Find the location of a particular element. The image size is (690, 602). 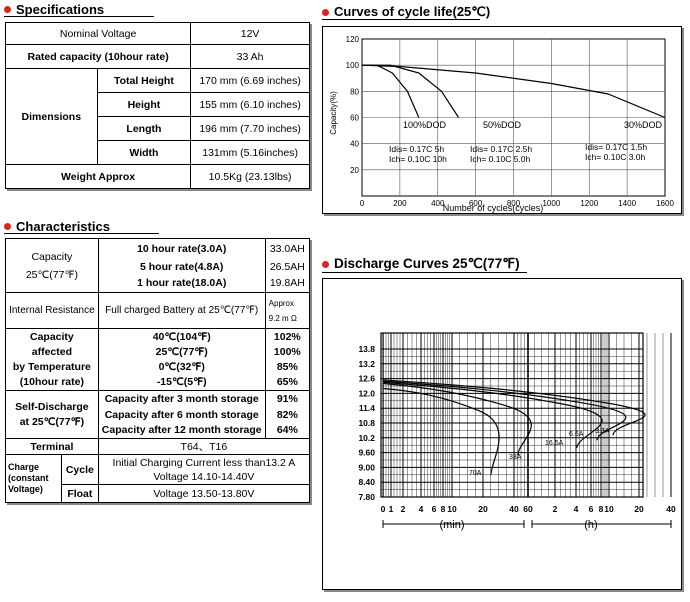

chart-curves is located at coordinates (514, 427).